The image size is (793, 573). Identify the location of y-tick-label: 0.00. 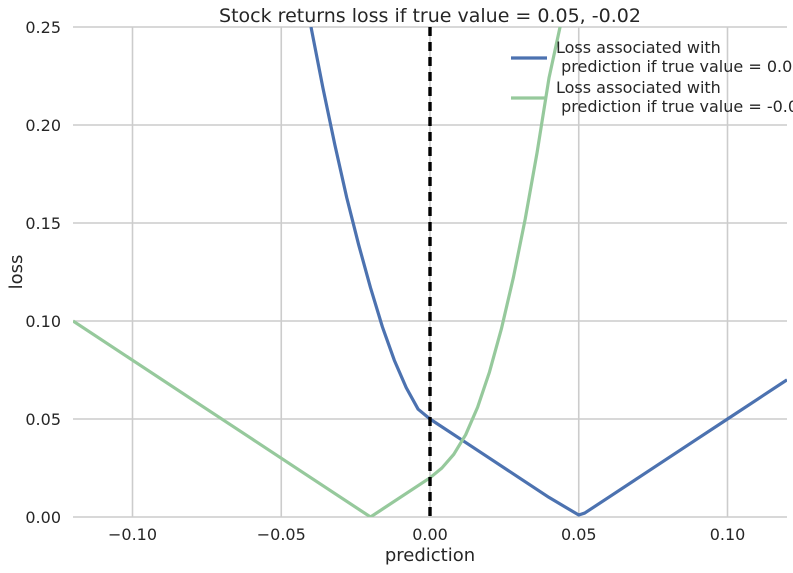
(43, 517).